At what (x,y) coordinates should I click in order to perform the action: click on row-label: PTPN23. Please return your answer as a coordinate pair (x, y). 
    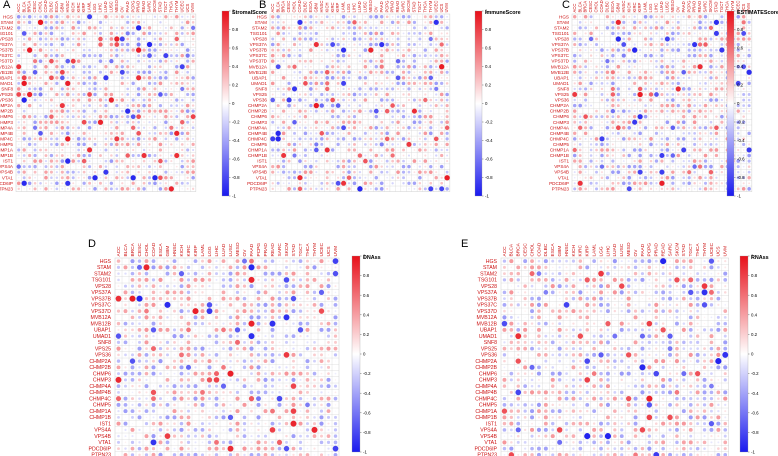
    Looking at the image, I should click on (6, 188).